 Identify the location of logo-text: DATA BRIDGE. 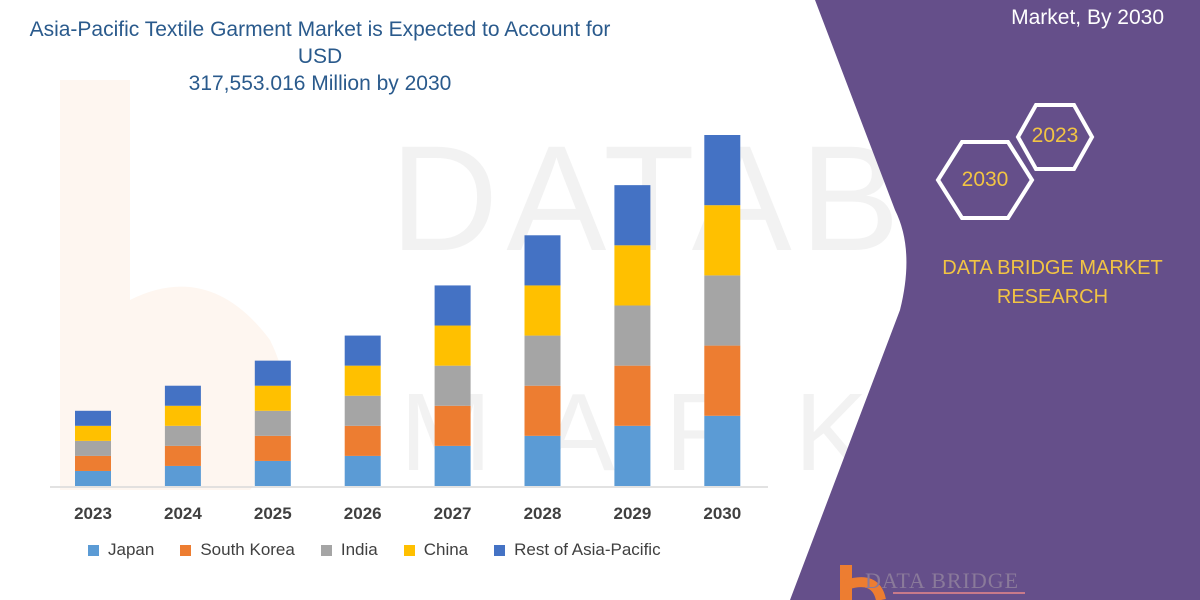
(942, 580).